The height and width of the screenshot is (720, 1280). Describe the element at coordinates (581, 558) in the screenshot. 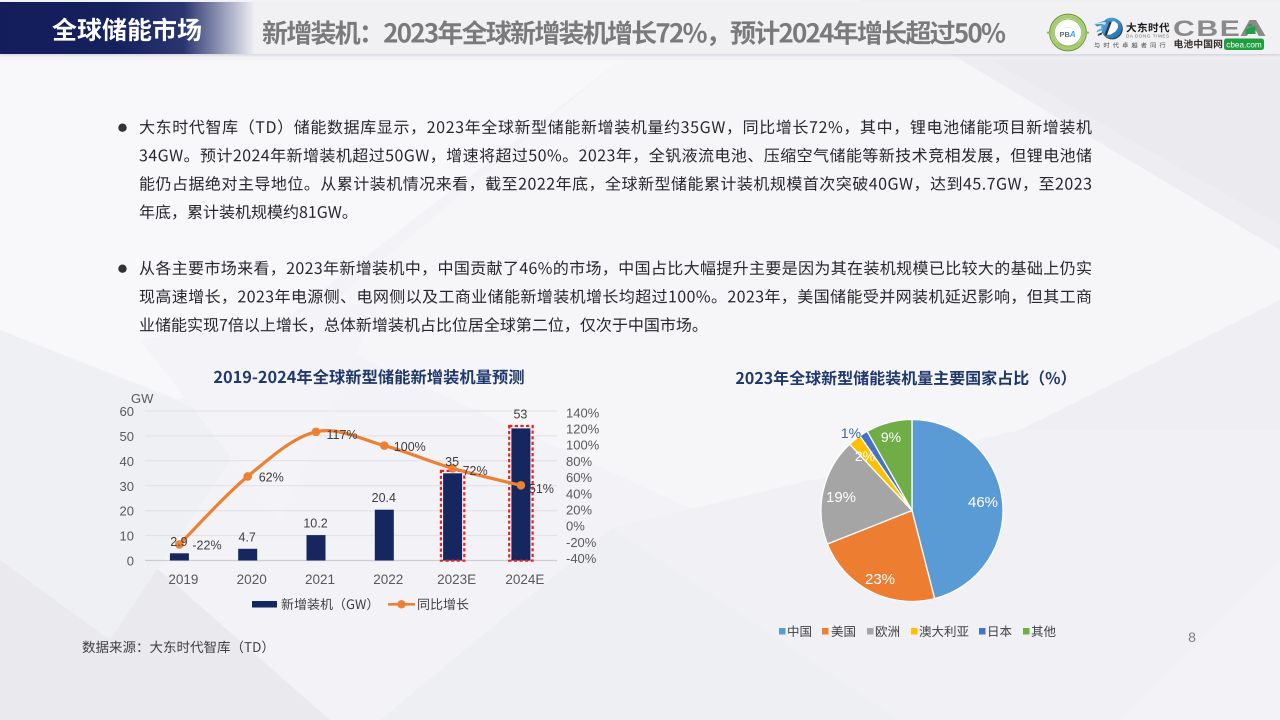

I see `svg-text: -40%` at that location.